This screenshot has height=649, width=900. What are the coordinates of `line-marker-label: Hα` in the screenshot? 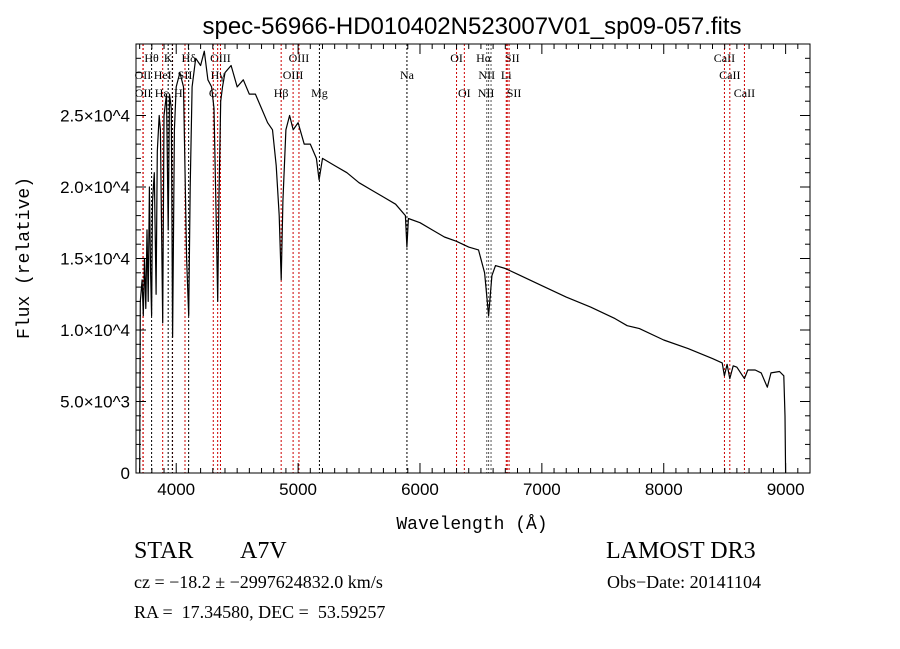 It's located at (484, 58).